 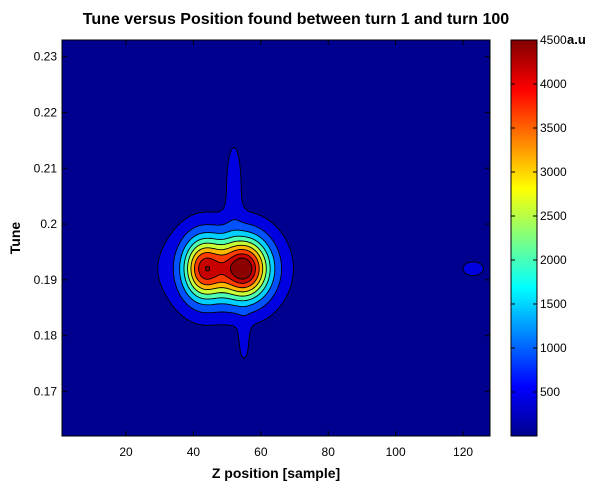 What do you see at coordinates (46, 280) in the screenshot?
I see `y-tick-label: 0.19` at bounding box center [46, 280].